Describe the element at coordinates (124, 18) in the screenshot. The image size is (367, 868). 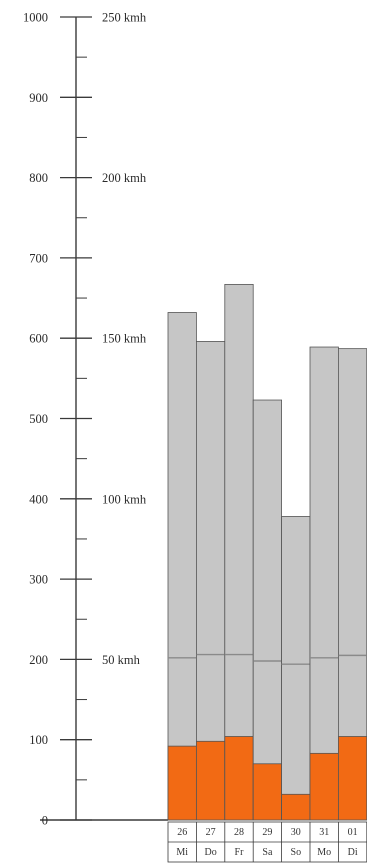
I see `speed-label: 250 kmh` at that location.